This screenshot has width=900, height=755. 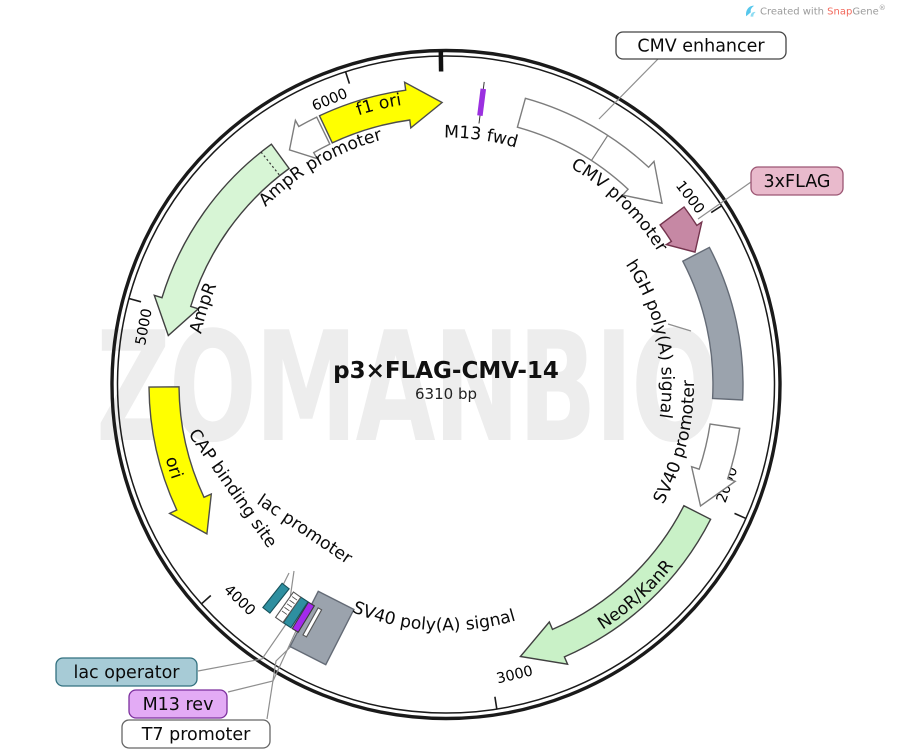 I want to click on cmv-enhancer-label-text: CMV enhancer, so click(x=701, y=47).